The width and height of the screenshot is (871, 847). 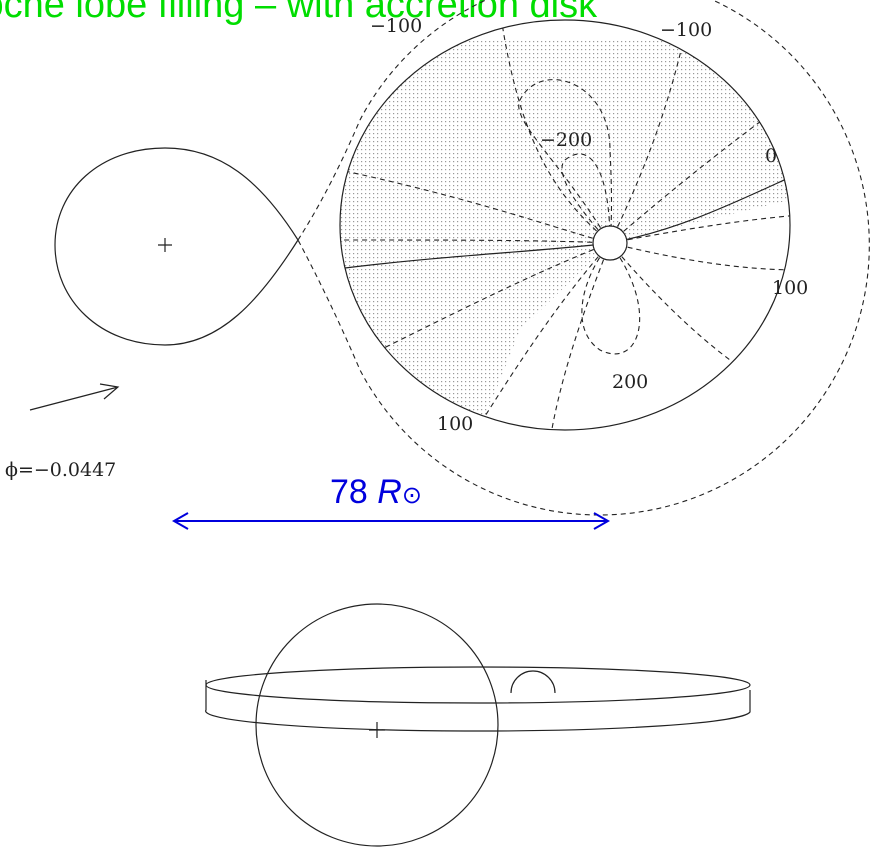 I want to click on roche-lobe, so click(x=176, y=246).